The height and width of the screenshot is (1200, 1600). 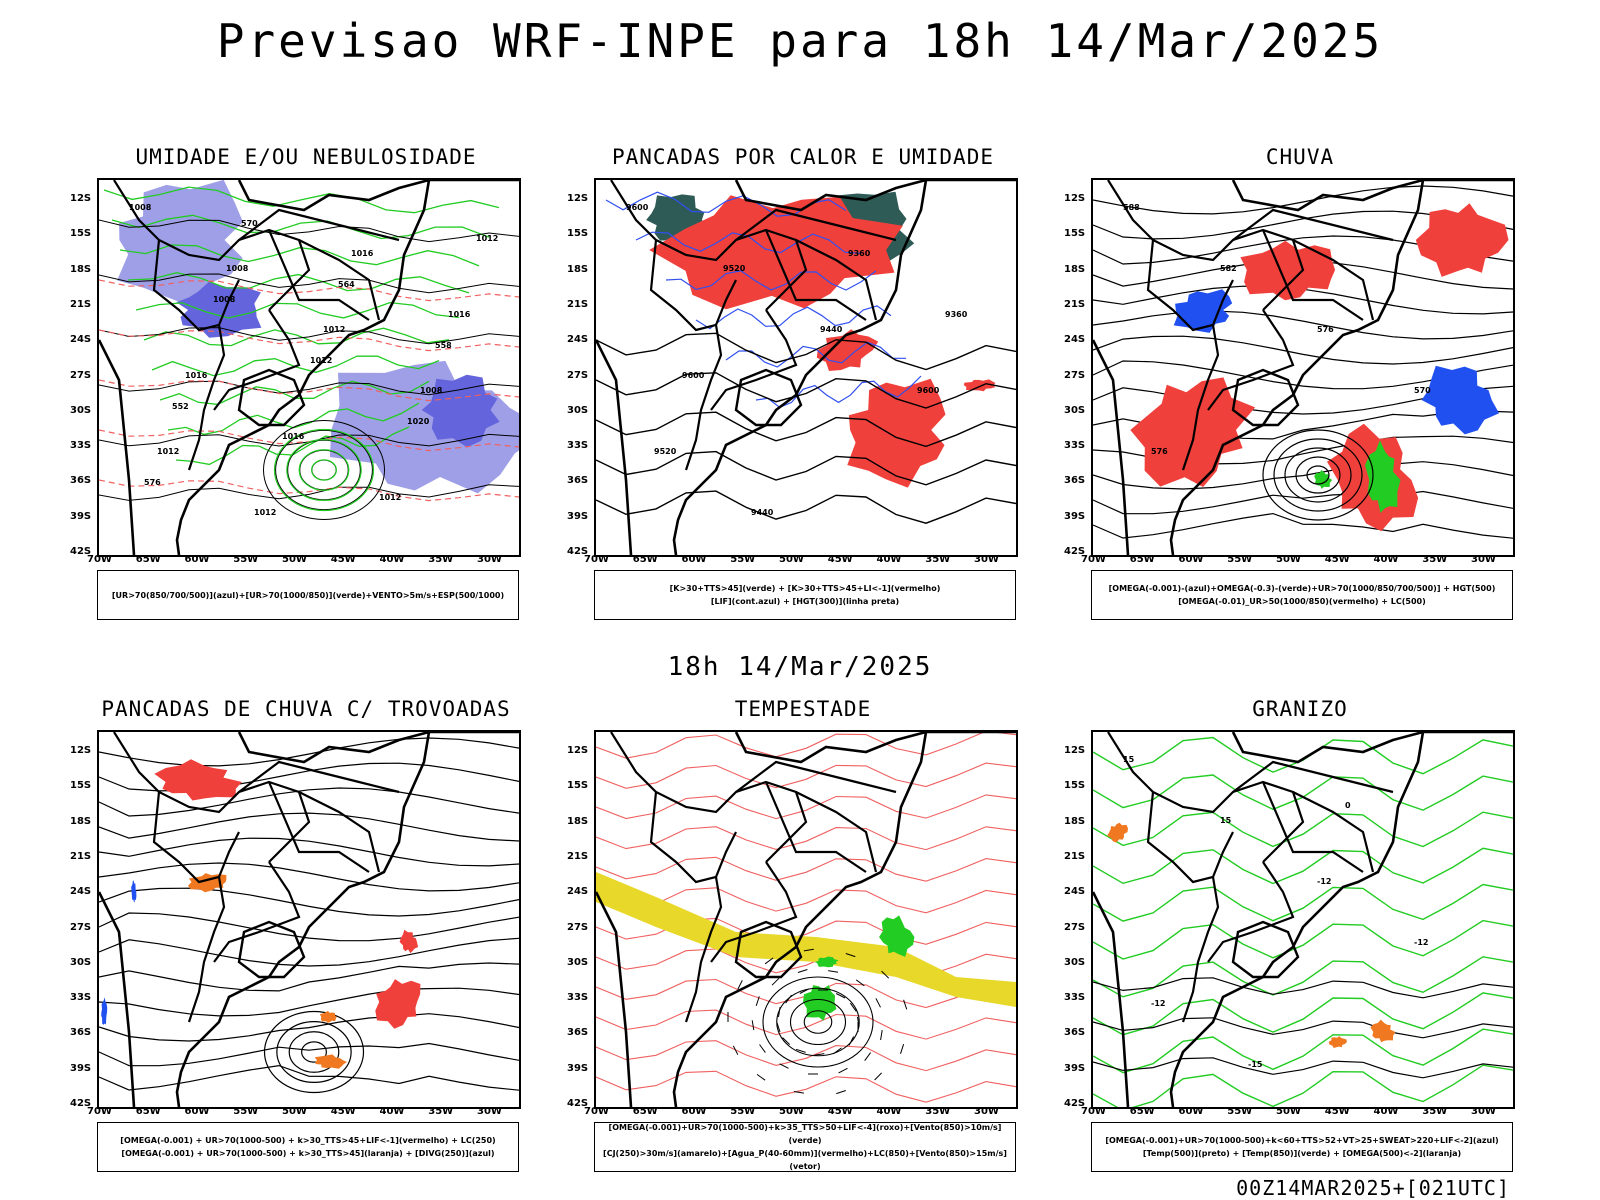 I want to click on contour-label: 9360, so click(x=956, y=314).